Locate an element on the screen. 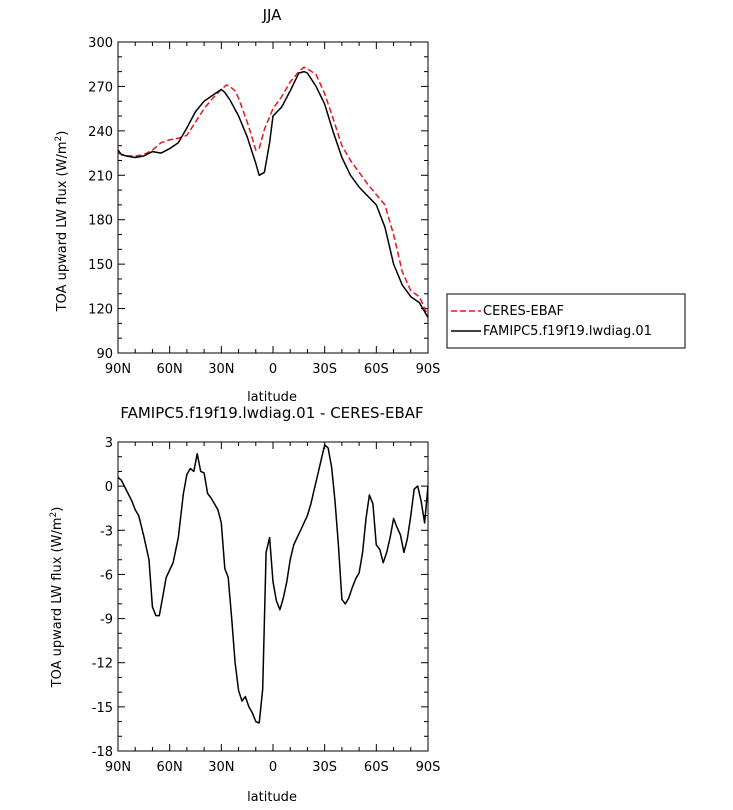 Image resolution: width=733 pixels, height=810 pixels. bottom-y-tick-label: -12 is located at coordinates (102, 664).